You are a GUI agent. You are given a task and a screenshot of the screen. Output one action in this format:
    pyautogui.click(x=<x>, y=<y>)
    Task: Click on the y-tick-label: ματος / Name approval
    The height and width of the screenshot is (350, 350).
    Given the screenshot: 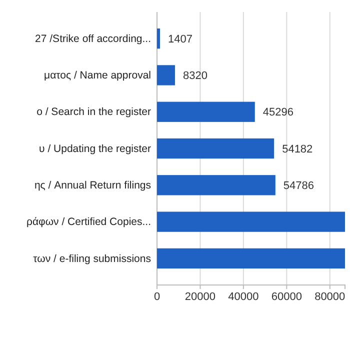 What is the action you would take?
    pyautogui.click(x=97, y=76)
    